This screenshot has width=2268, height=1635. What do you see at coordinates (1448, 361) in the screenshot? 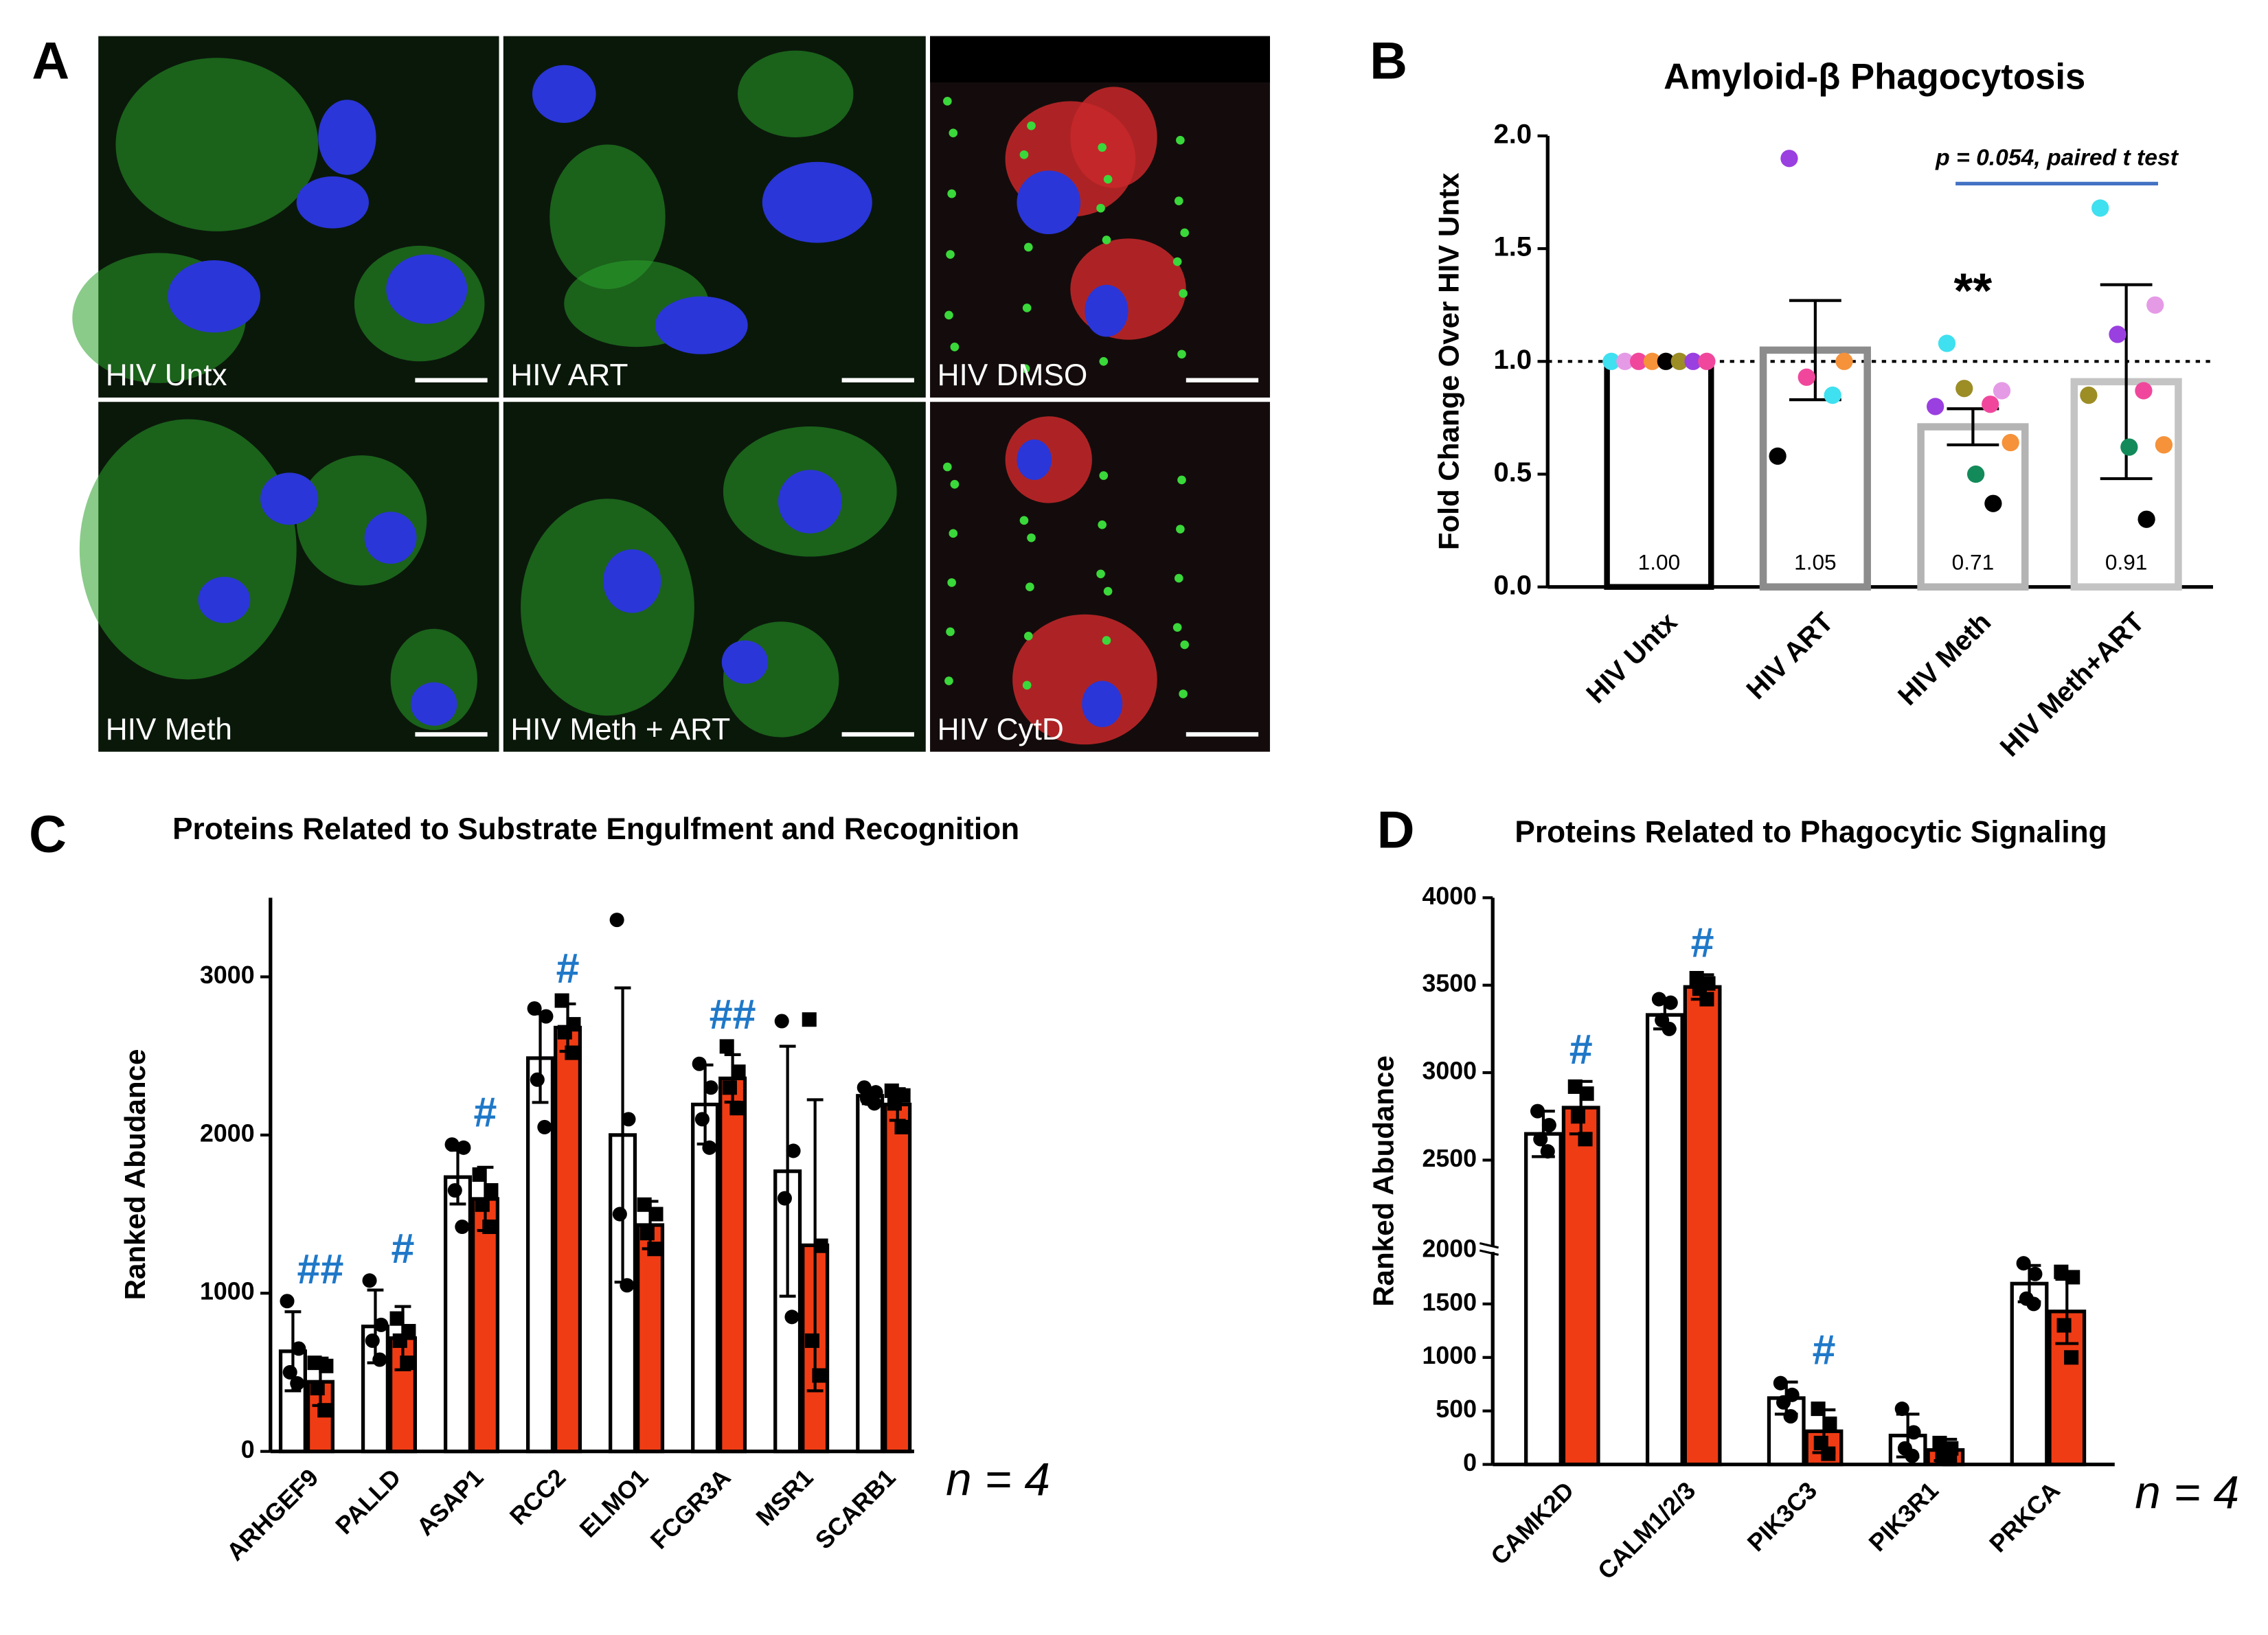
I see `y-axis-label: Fold Change Over HIV Untx` at bounding box center [1448, 361].